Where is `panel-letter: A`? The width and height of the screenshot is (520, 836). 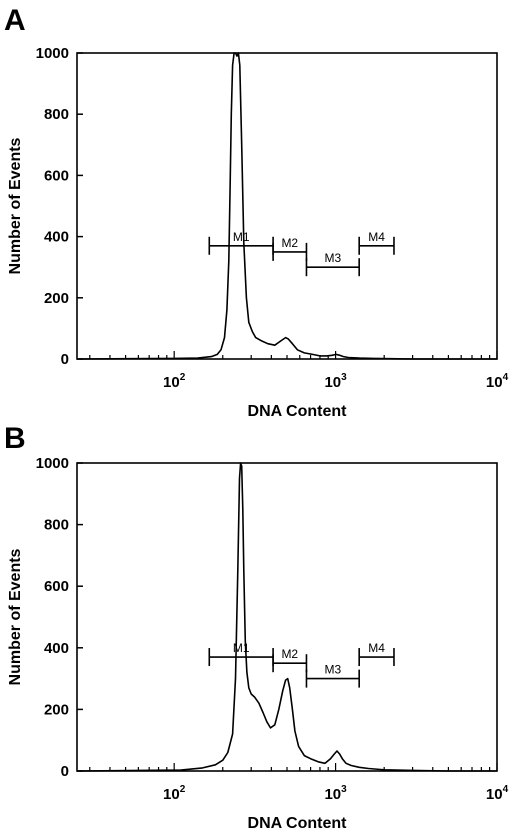 panel-letter: A is located at coordinates (15, 20).